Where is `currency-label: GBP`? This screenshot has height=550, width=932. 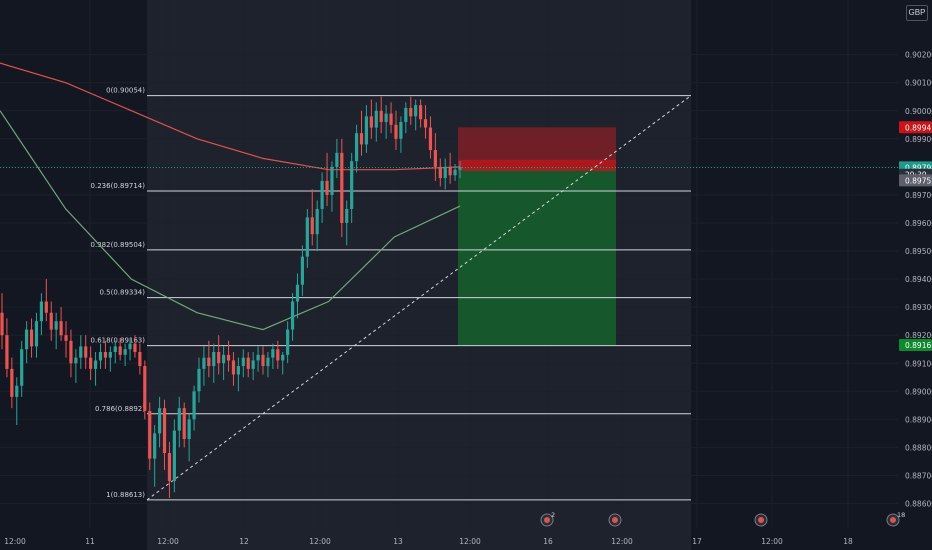
currency-label: GBP is located at coordinates (917, 13).